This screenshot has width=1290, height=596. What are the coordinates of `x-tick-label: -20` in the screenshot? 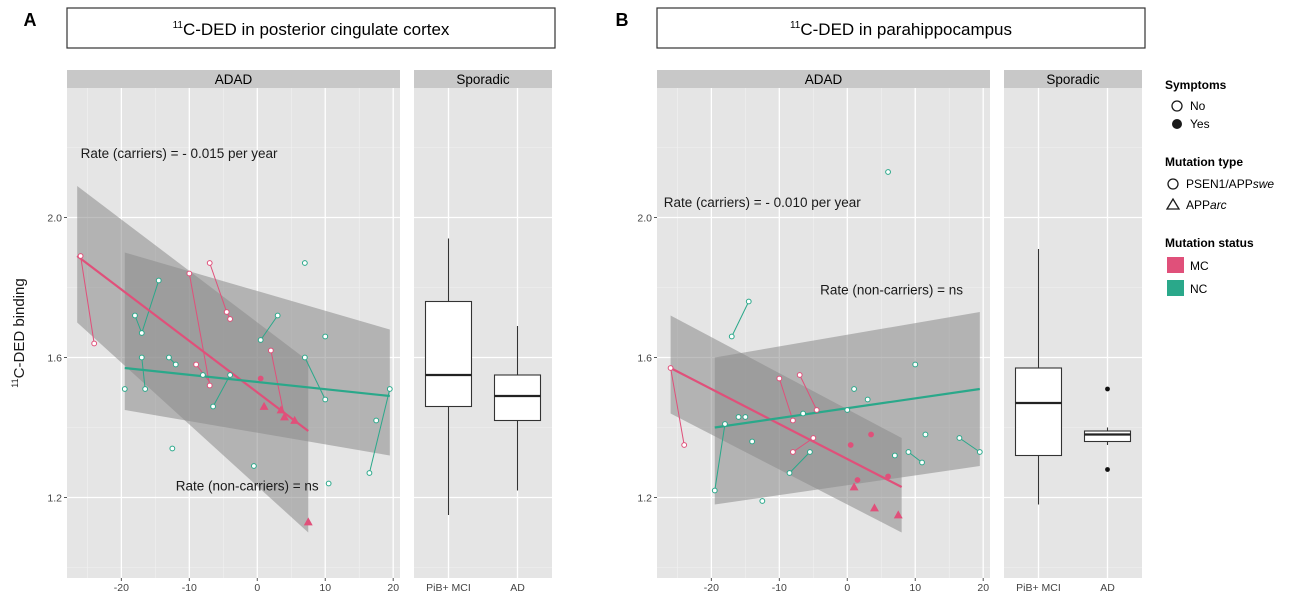 It's located at (711, 588).